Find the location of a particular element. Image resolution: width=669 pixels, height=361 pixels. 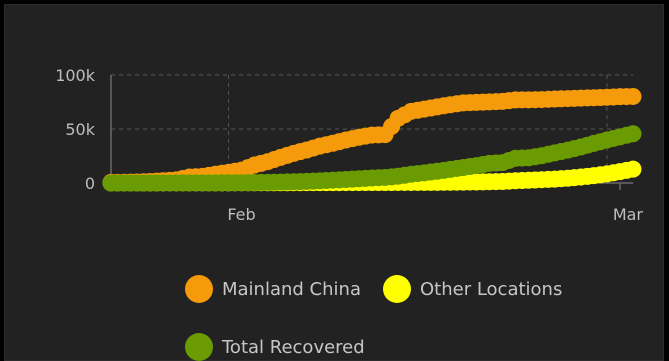

x-tick-label: Feb is located at coordinates (241, 214).